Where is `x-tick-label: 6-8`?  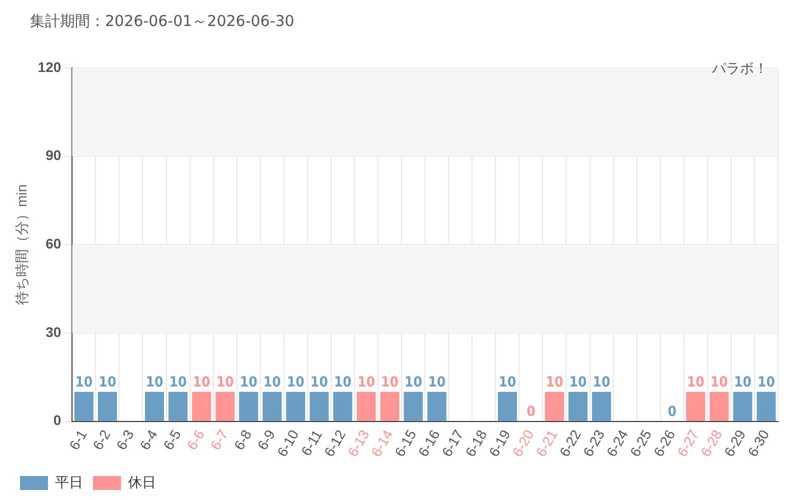
x-tick-label: 6-8 is located at coordinates (242, 439).